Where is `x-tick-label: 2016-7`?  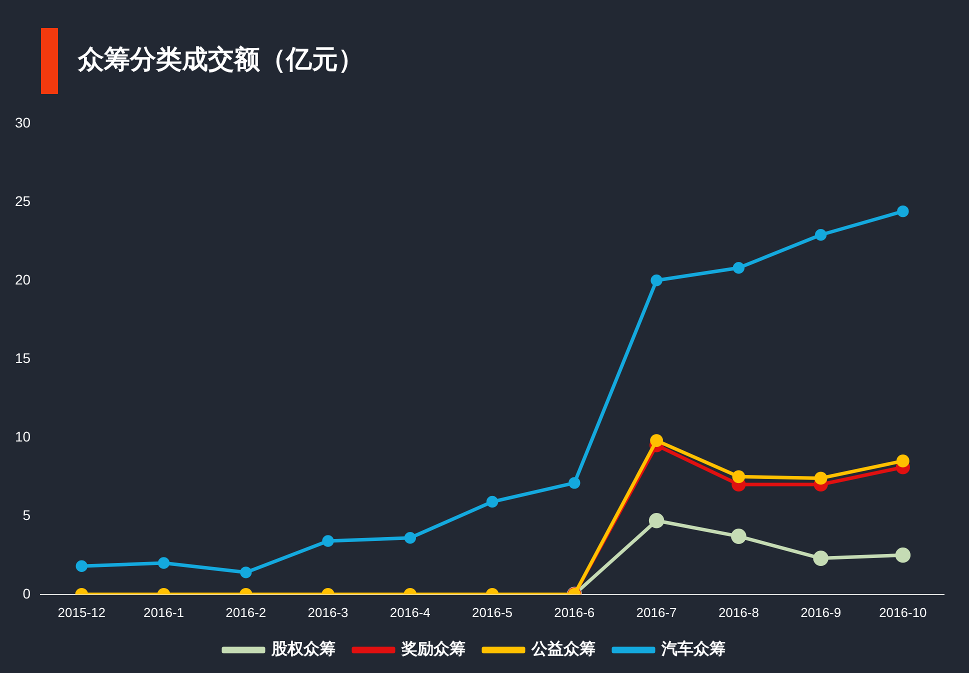 x-tick-label: 2016-7 is located at coordinates (656, 612).